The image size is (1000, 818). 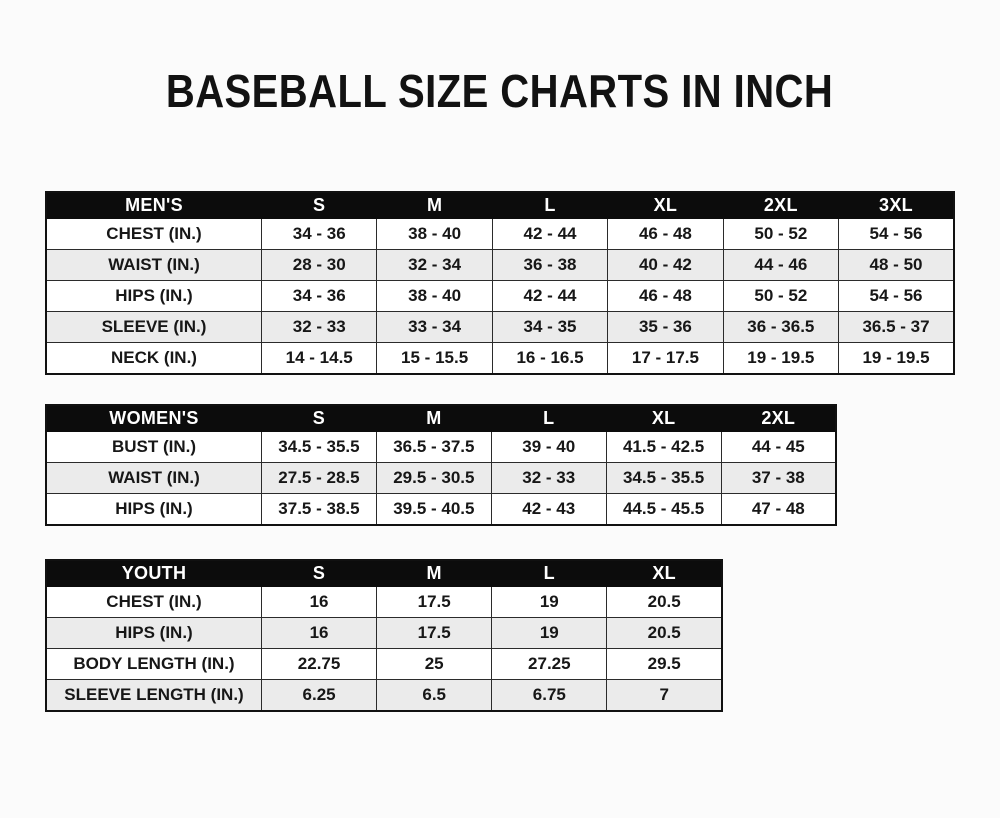 I want to click on size-value: 7, so click(x=664, y=695).